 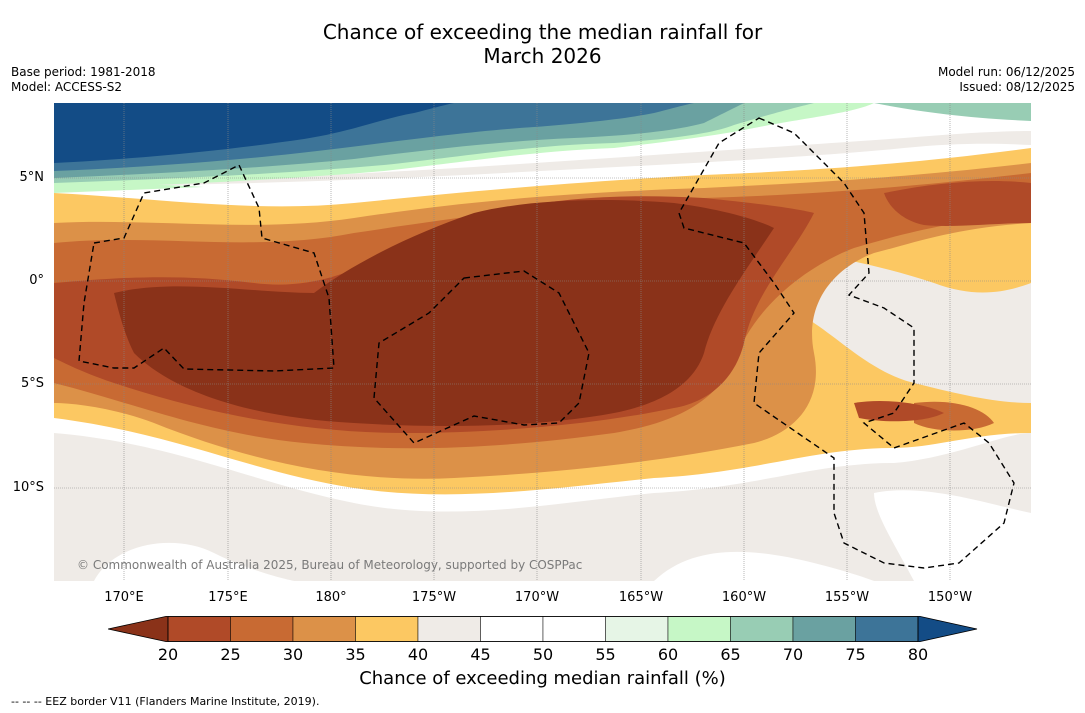 I want to click on colorbar-title: Chance of exceeding median rainfall (%), so click(x=542, y=678).